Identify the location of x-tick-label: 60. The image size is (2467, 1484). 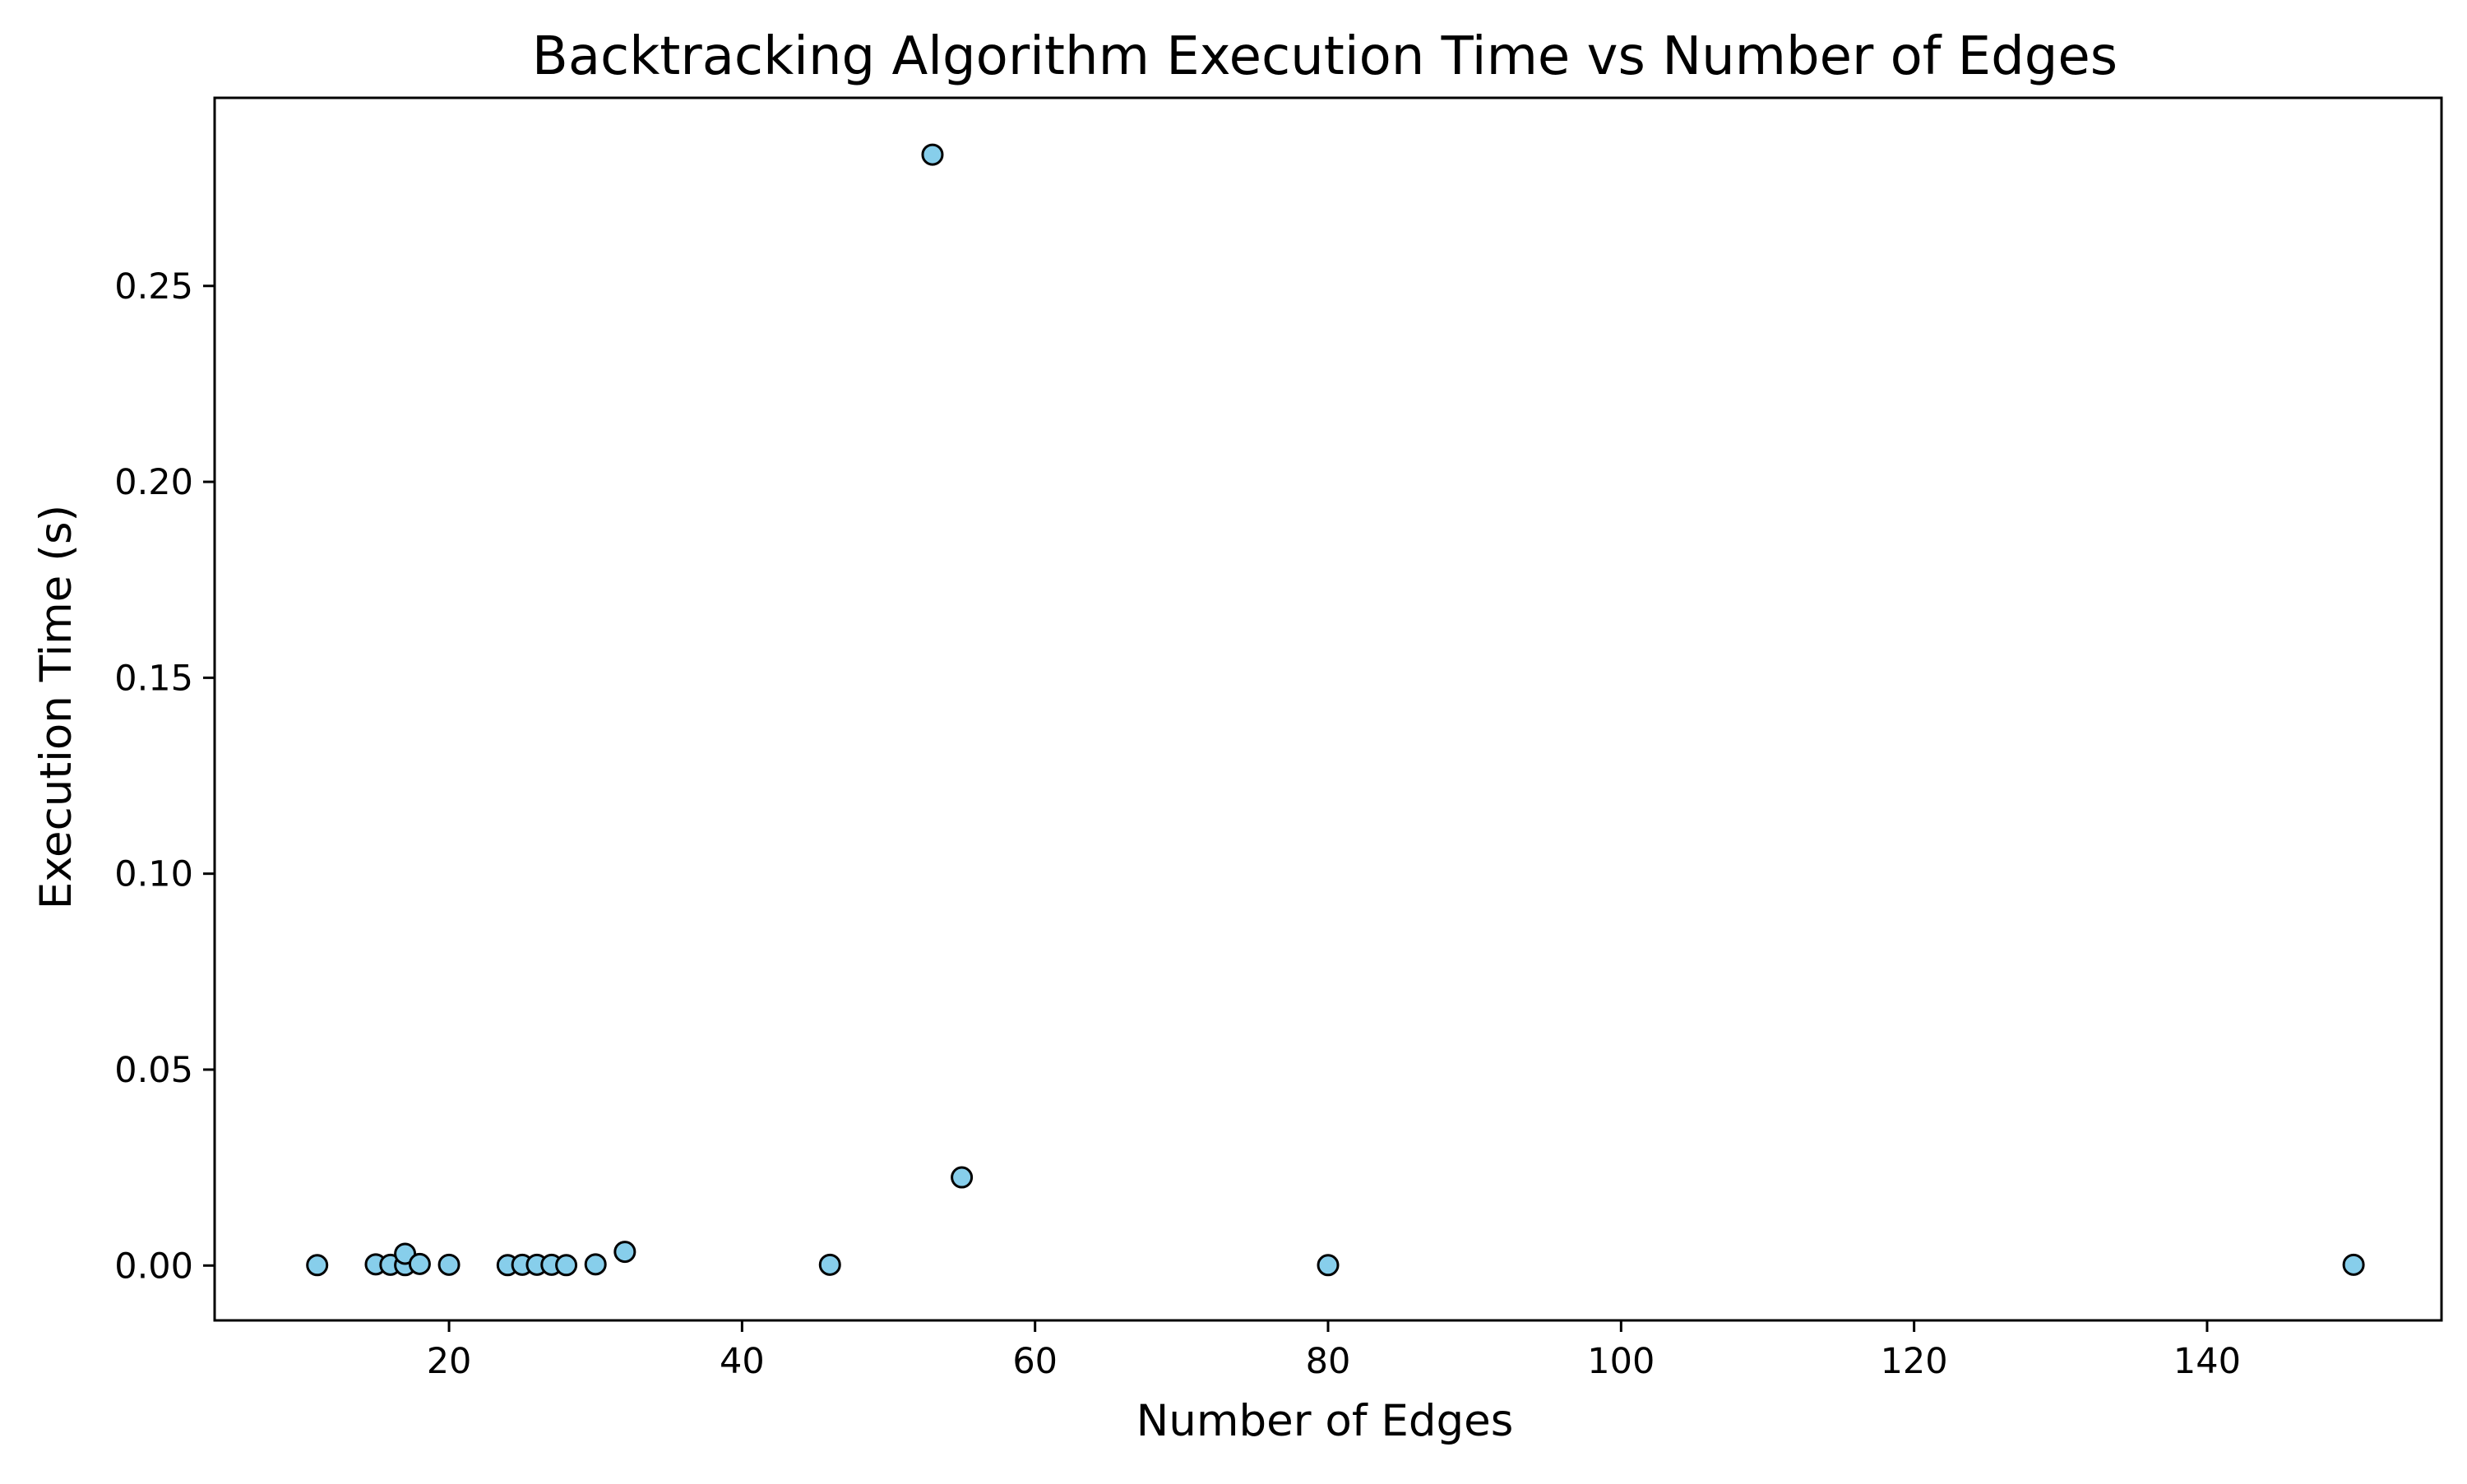
(1035, 1362).